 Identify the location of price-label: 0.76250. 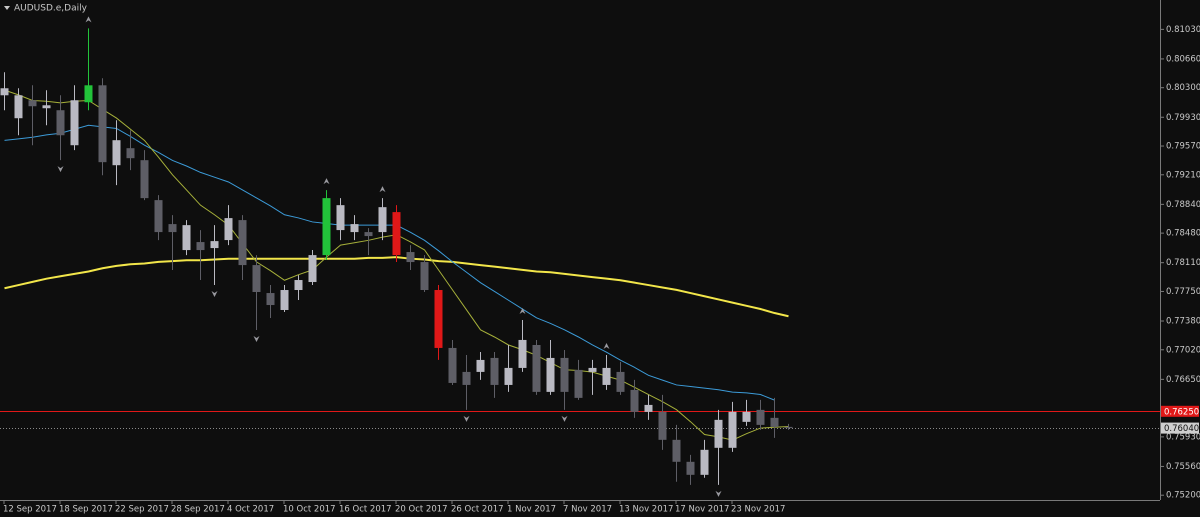
(1181, 412).